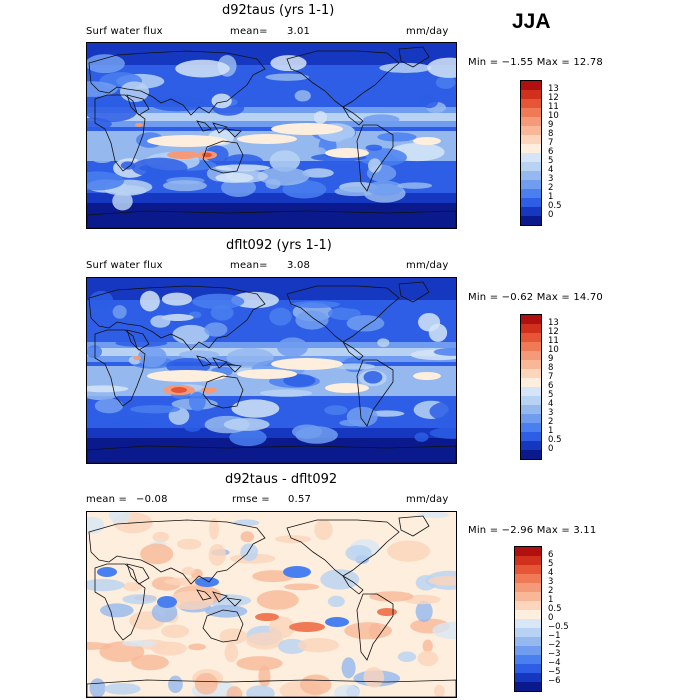 This screenshot has height=700, width=700. I want to click on colorbar-tick-label: 0, so click(551, 215).